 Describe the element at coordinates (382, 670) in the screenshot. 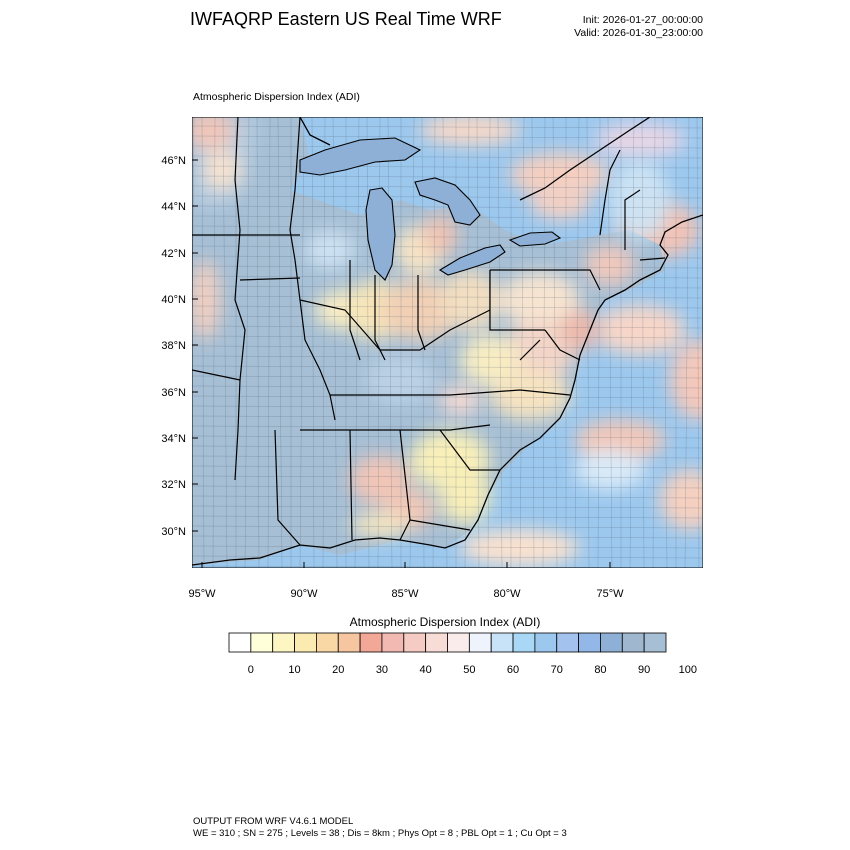

I see `colorbar-tick-label: 30` at that location.